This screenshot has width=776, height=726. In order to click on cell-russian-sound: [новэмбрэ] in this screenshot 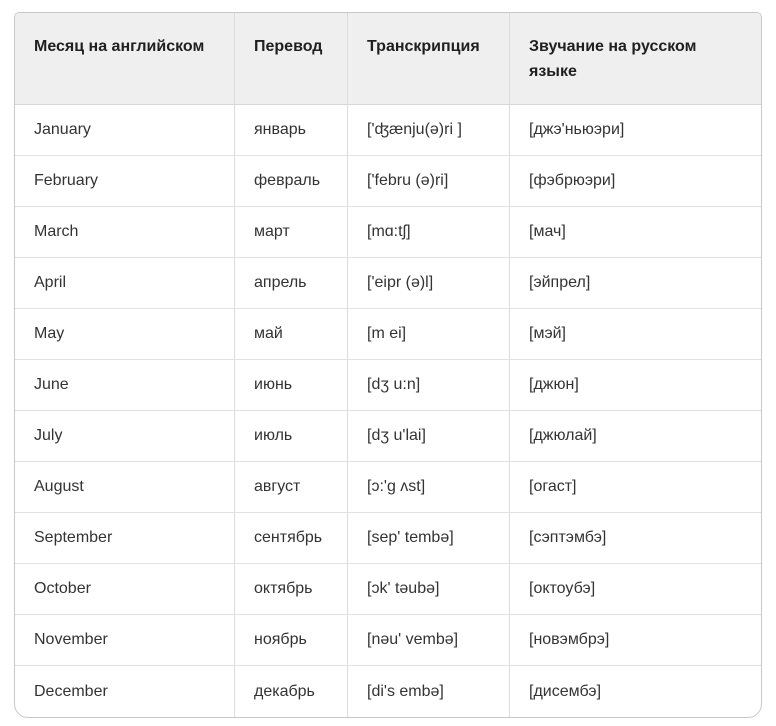, I will do `click(635, 640)`.